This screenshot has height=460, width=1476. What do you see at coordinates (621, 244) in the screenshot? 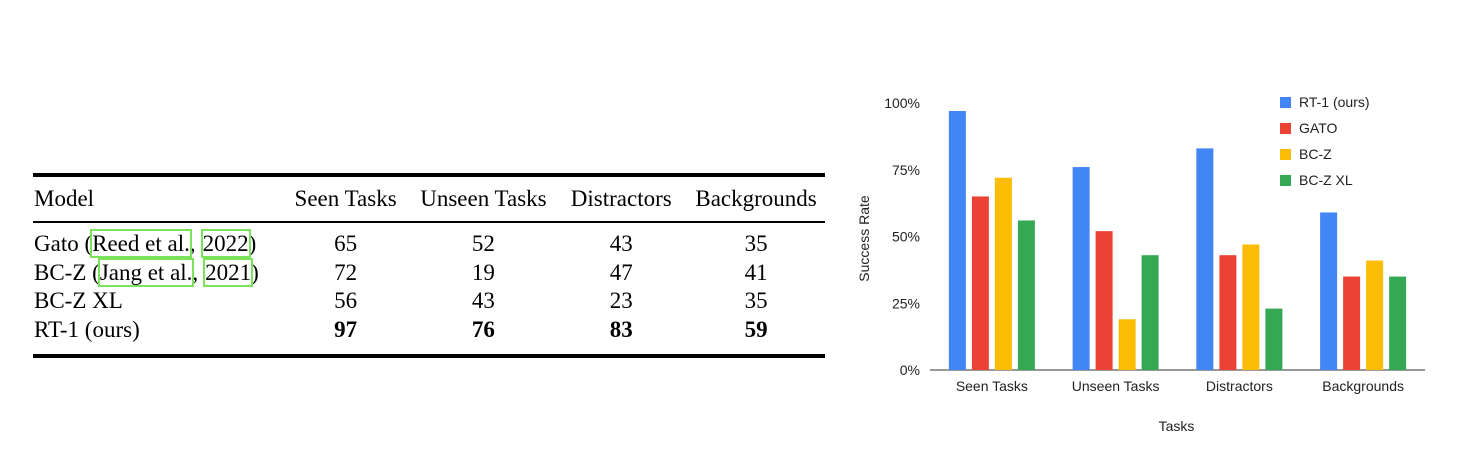
I see `distractors-value: 43` at bounding box center [621, 244].